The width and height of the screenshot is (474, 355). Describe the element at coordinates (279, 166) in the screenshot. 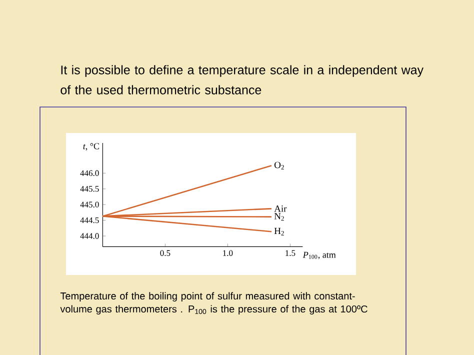

I see `series-label: O$_{2}$` at that location.